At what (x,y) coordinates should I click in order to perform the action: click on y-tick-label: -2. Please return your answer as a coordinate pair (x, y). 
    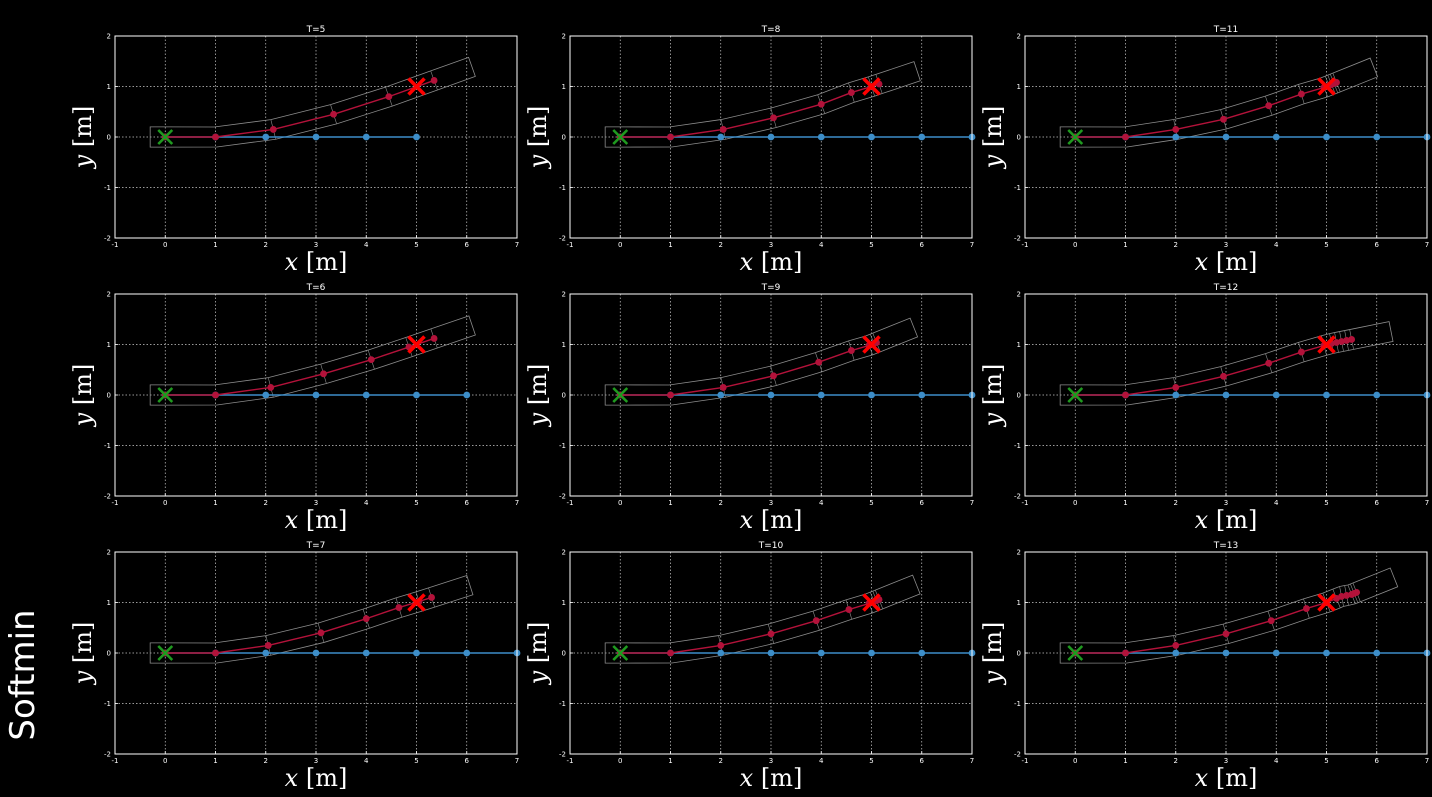
    Looking at the image, I should click on (562, 239).